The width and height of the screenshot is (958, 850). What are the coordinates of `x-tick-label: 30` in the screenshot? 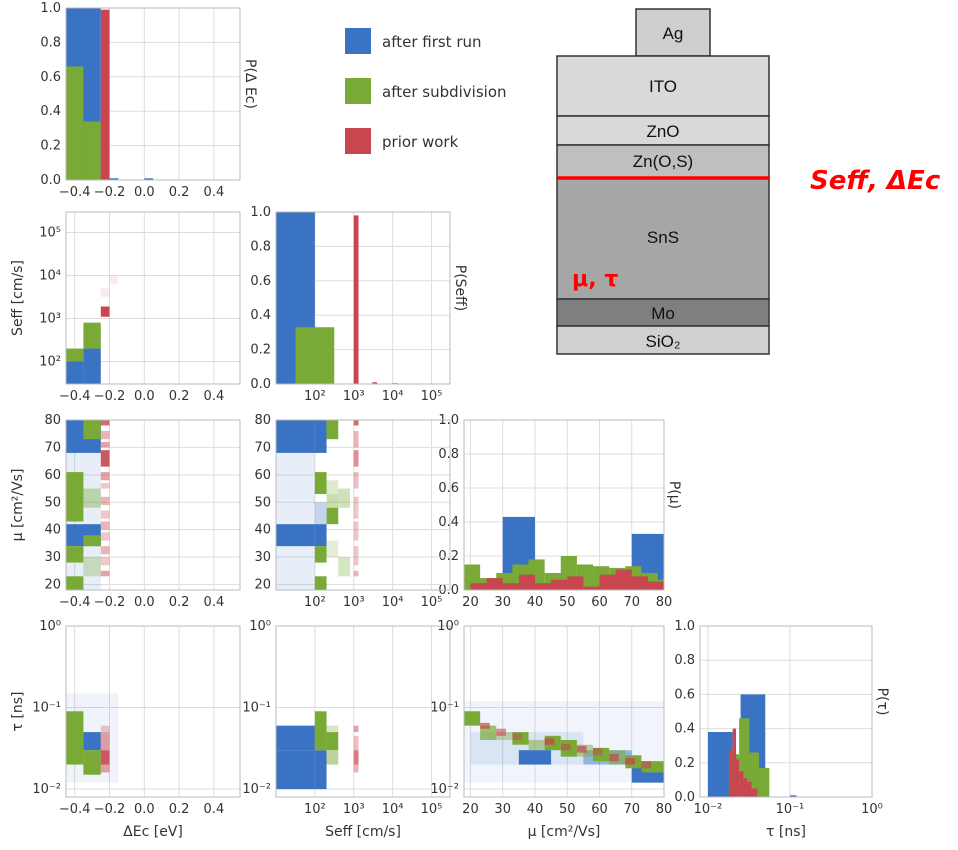 It's located at (502, 602).